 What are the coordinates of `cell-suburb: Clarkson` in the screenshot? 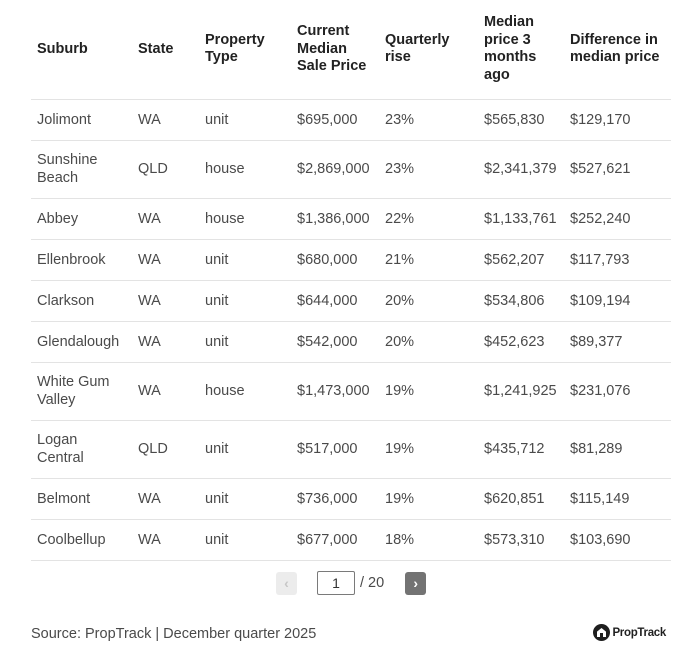 It's located at (81, 301).